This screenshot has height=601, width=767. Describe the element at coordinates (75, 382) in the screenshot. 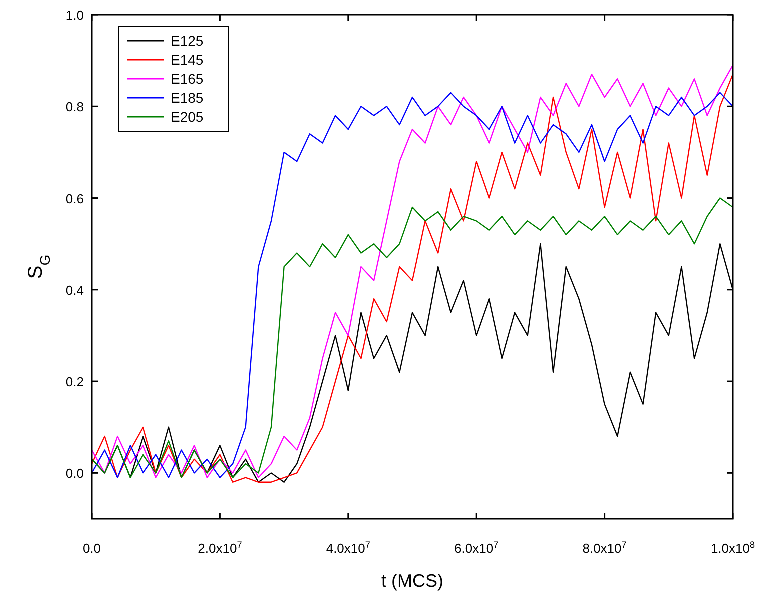

I see `y-tick-label: 0.2` at that location.